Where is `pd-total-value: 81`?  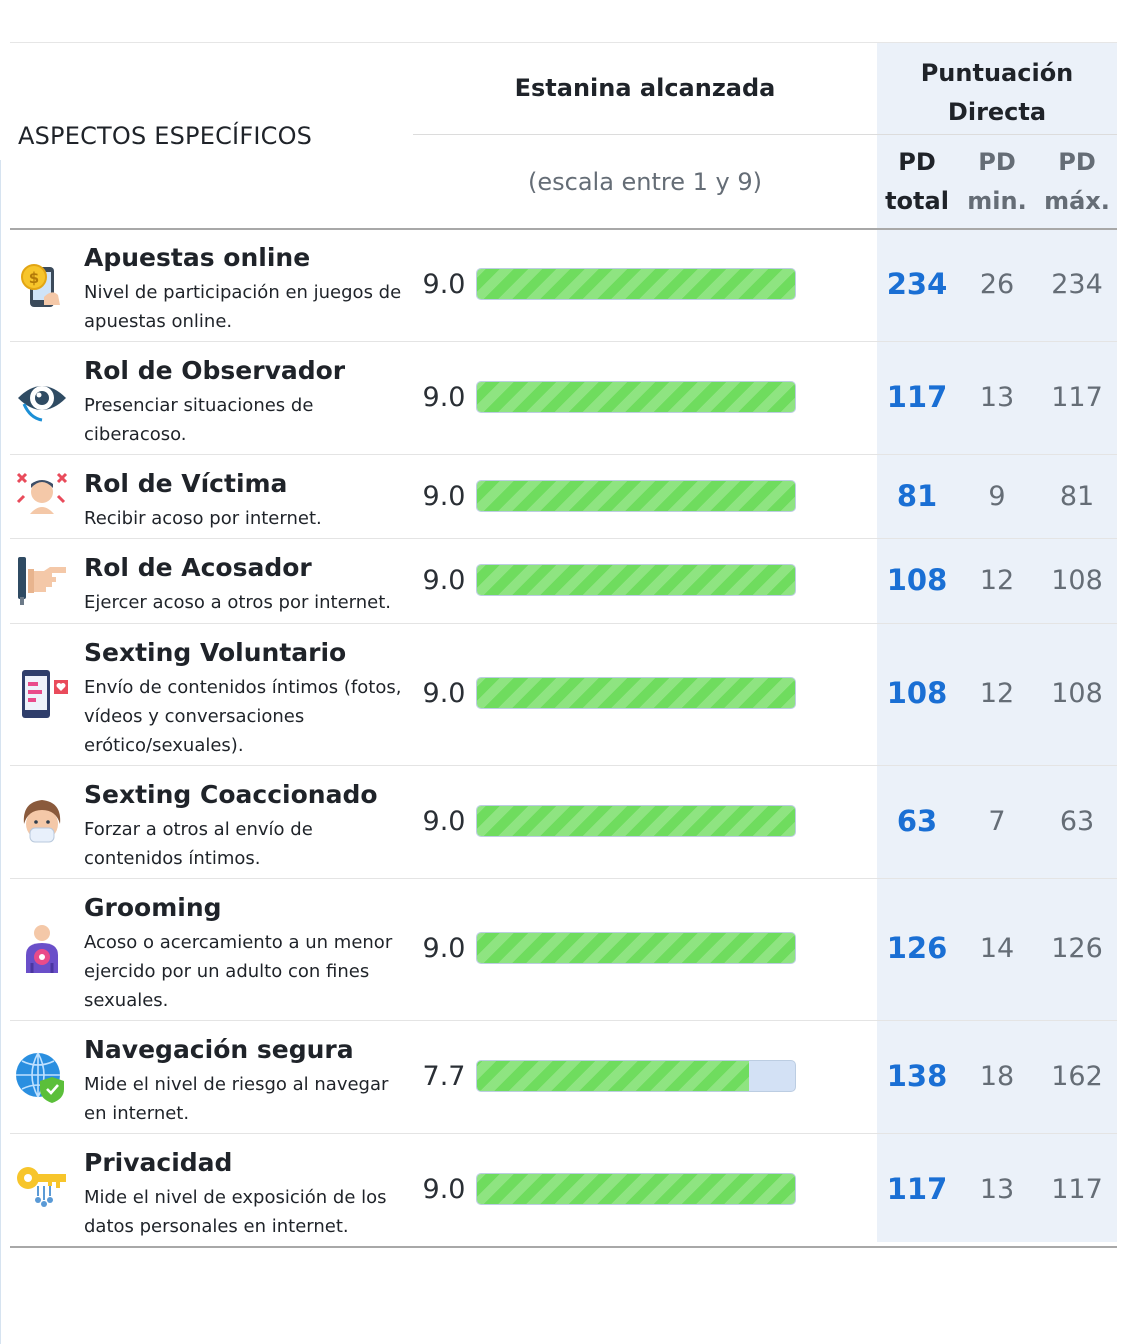
pd-total-value: 81 is located at coordinates (917, 496).